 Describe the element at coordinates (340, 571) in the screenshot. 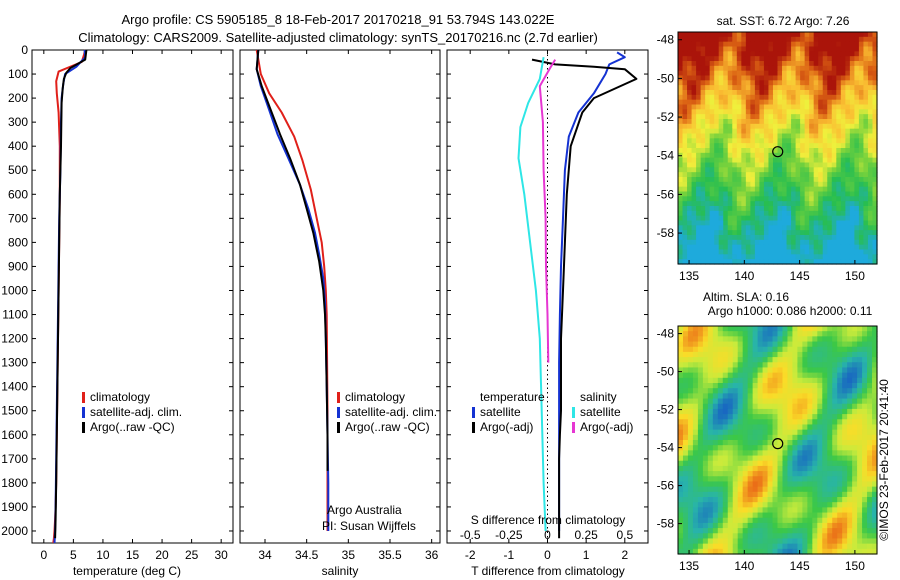

I see `salinity-xlabel: salinity` at that location.